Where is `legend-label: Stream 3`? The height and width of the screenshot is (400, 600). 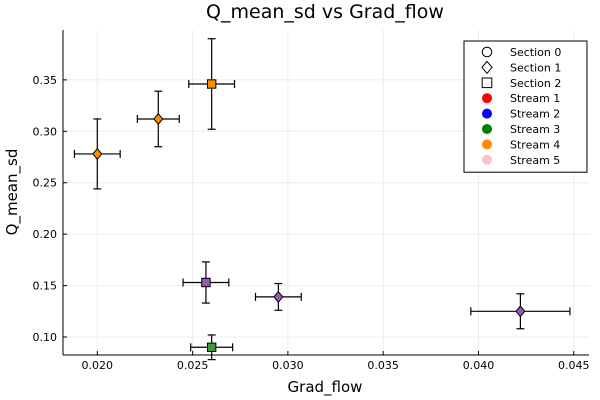
legend-label: Stream 3 is located at coordinates (535, 129).